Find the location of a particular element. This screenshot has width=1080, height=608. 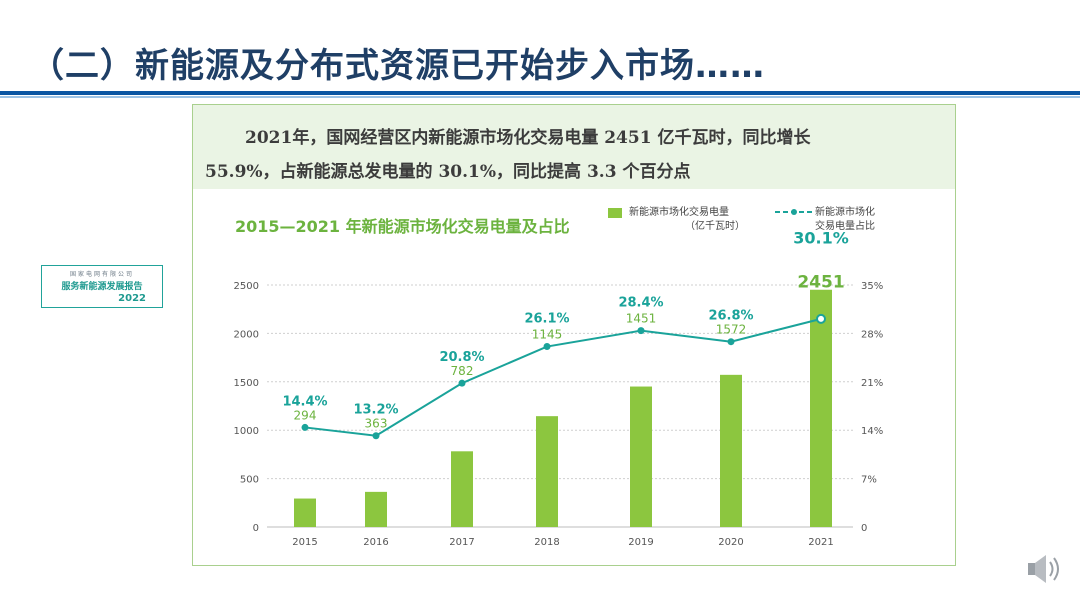

legend-bar-label-2: （亿千瓦时） is located at coordinates (715, 226).